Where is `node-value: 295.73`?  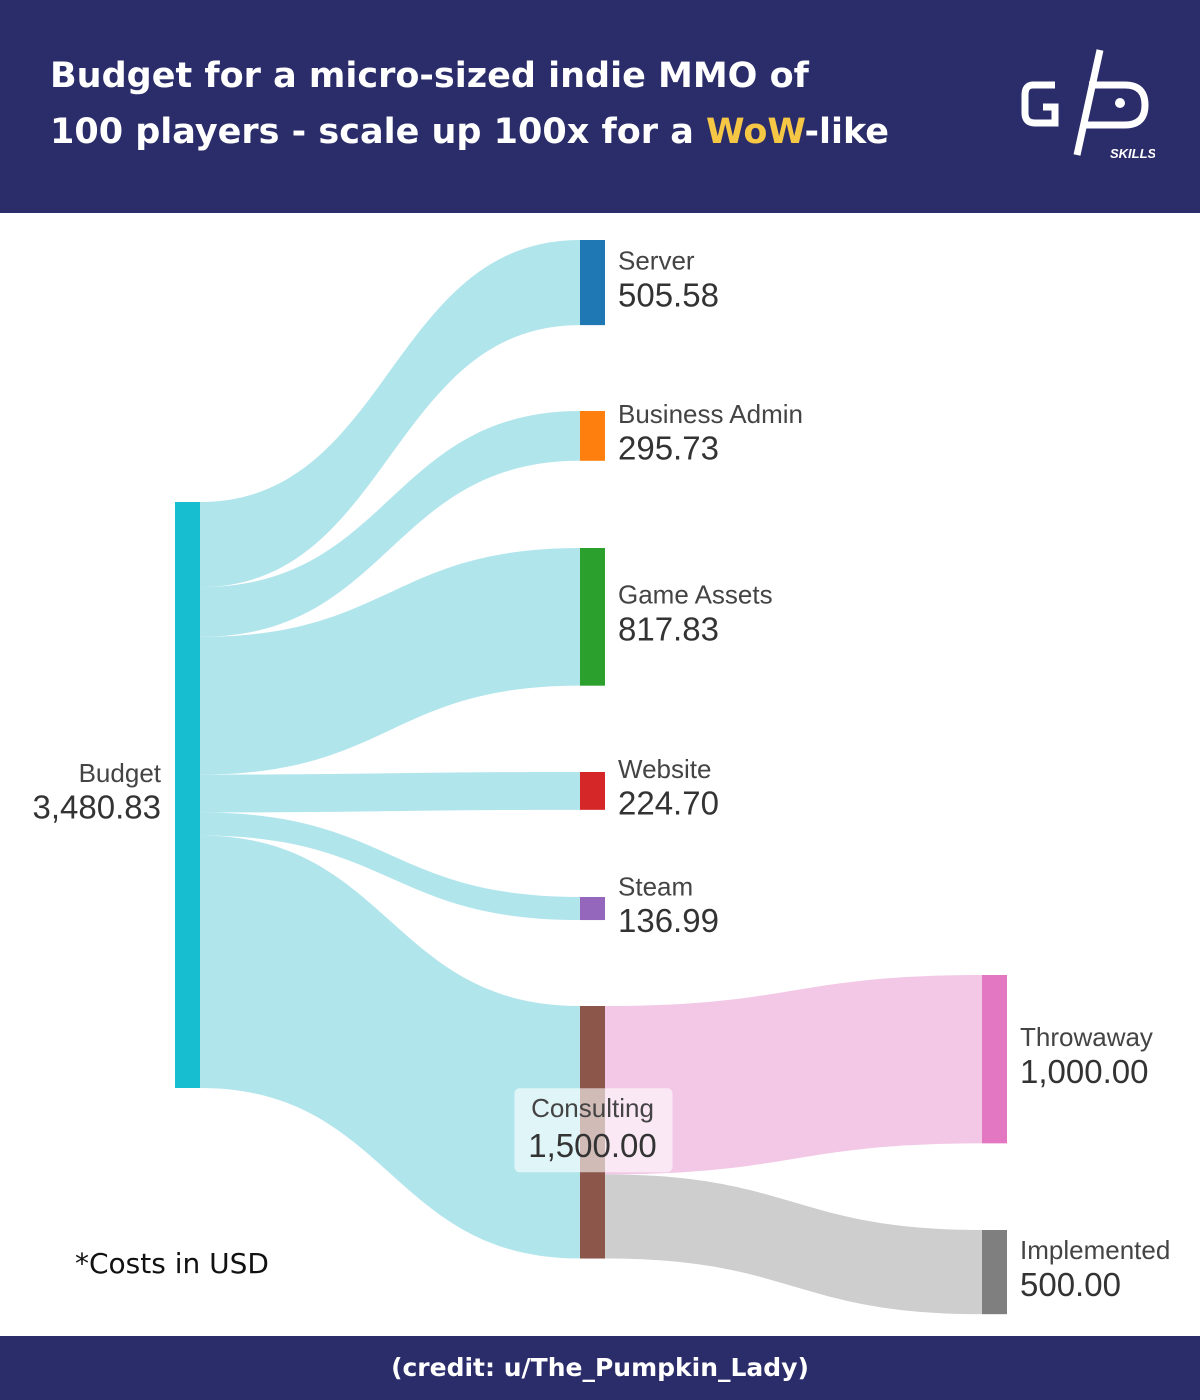
node-value: 295.73 is located at coordinates (668, 448).